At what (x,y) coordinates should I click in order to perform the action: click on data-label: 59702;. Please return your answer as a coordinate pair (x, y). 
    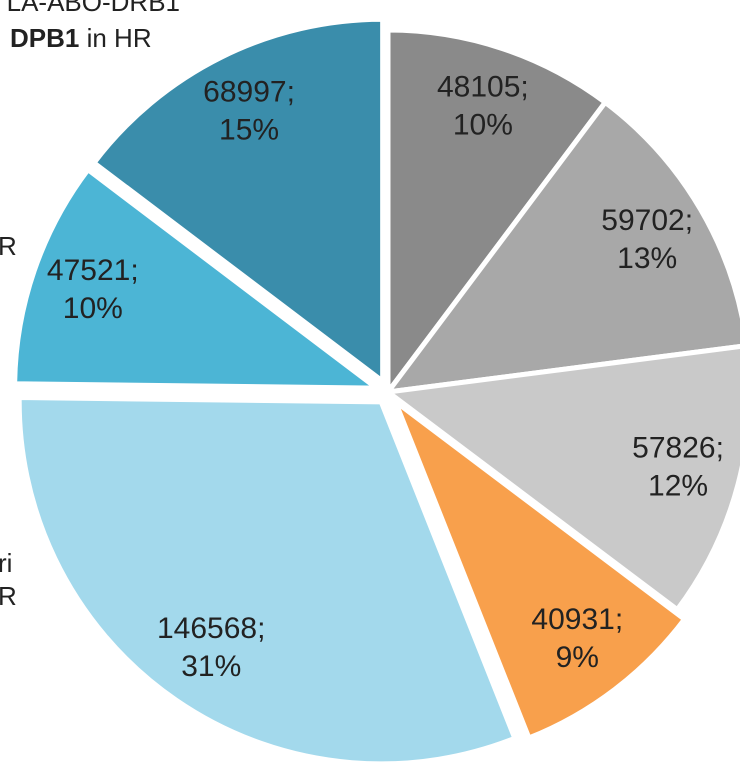
    Looking at the image, I should click on (647, 220).